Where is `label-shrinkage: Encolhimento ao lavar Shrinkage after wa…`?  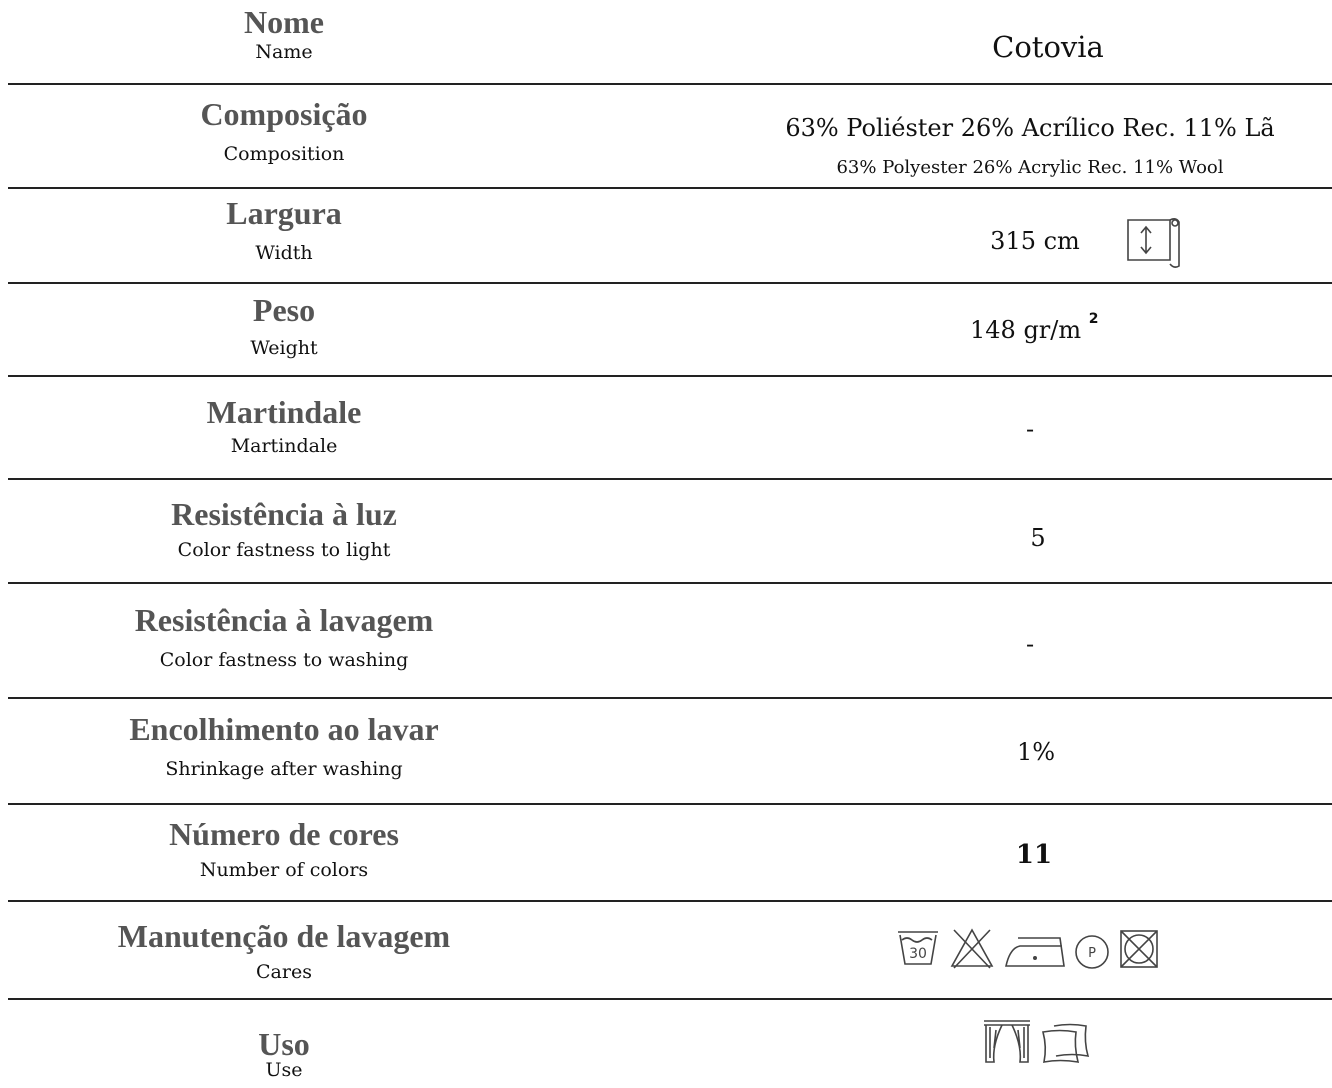 label-shrinkage: Encolhimento ao lavar Shrinkage after wa… is located at coordinates (284, 746).